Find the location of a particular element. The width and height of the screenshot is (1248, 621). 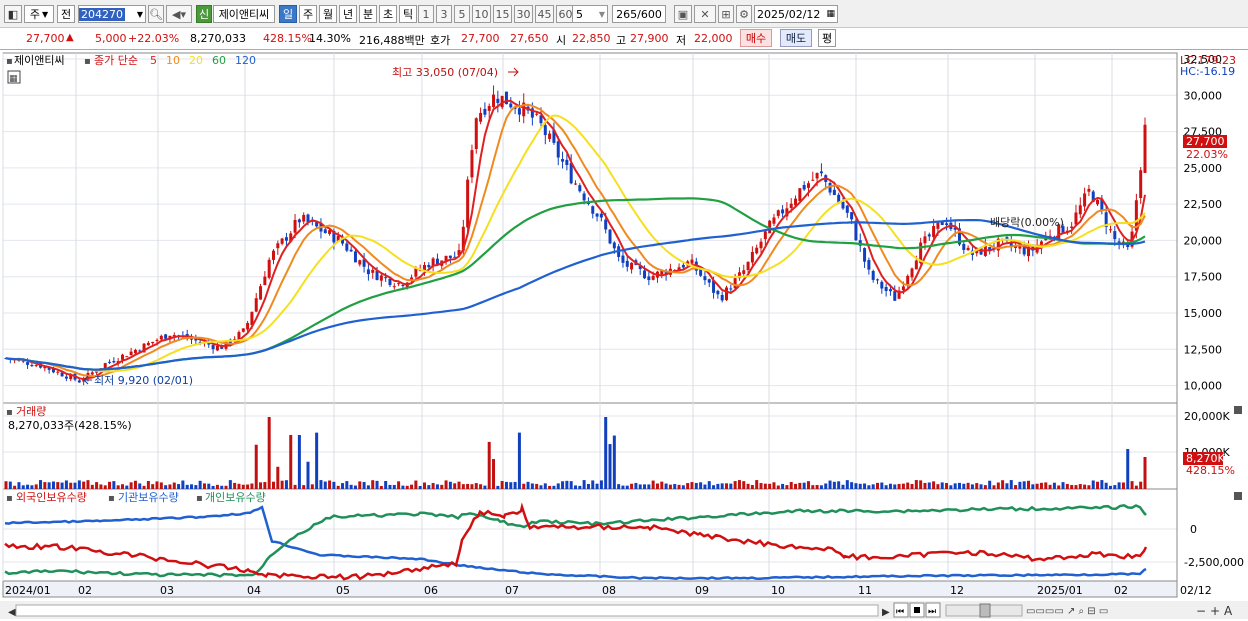

tab-week: 주 is located at coordinates (308, 14).